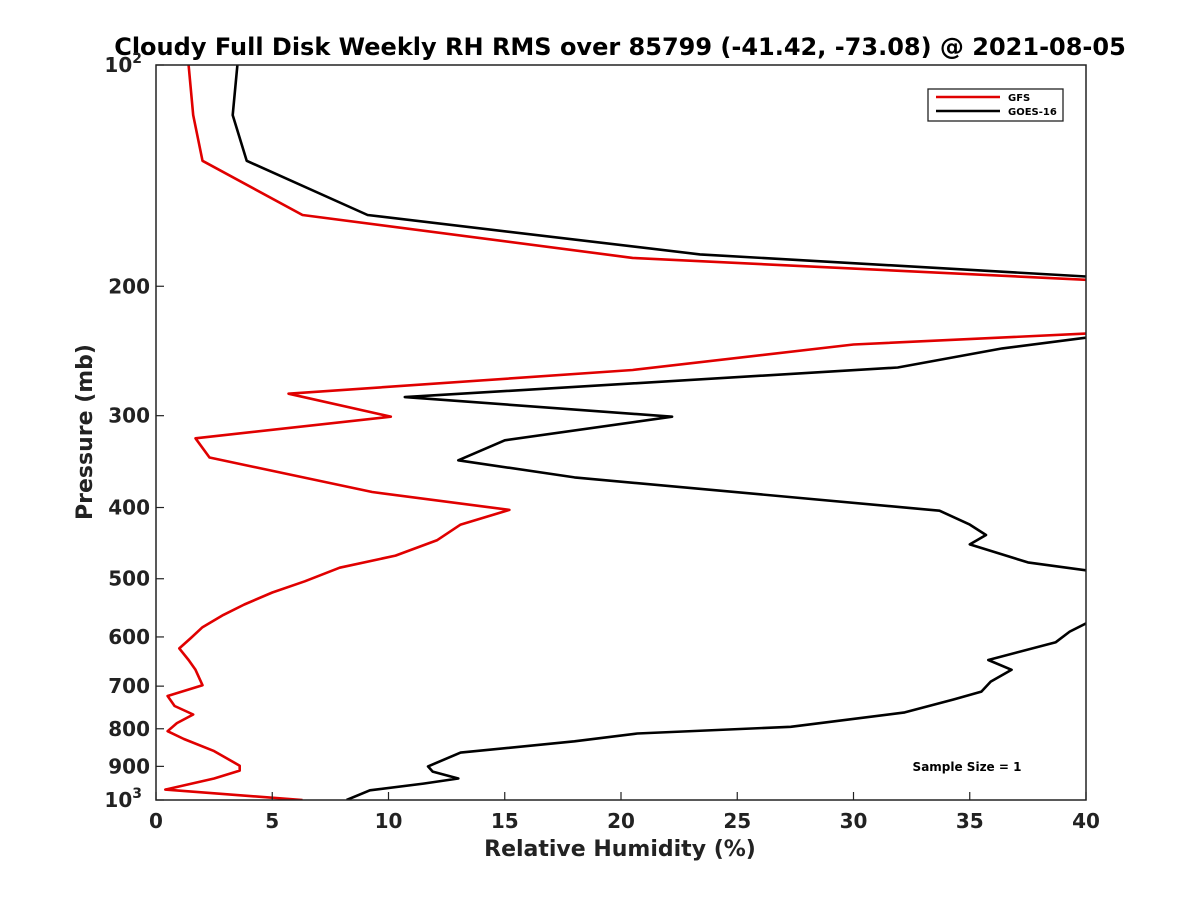 This screenshot has width=1200, height=900. Describe the element at coordinates (129, 729) in the screenshot. I see `y-tick-label: 800` at that location.